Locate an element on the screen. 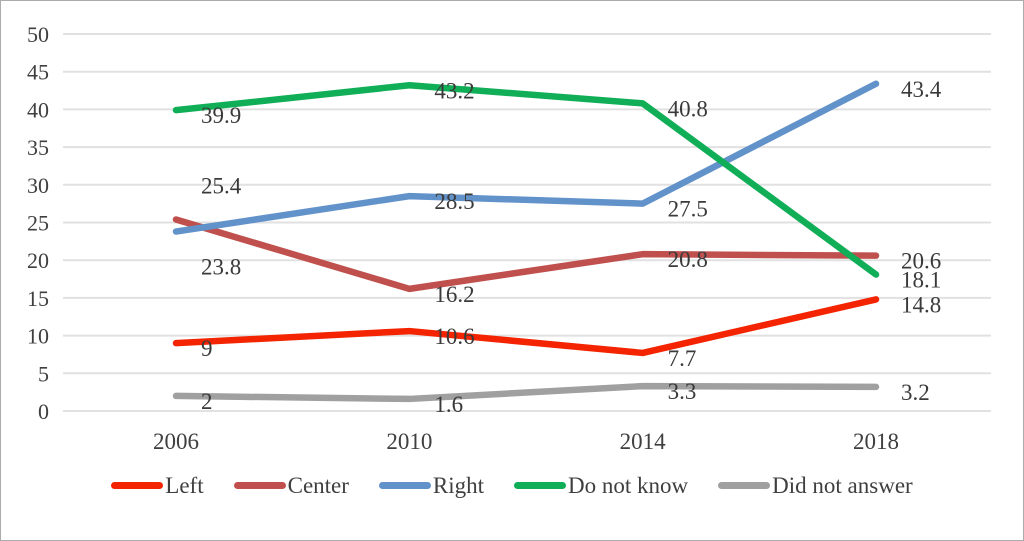 This screenshot has height=541, width=1024. series-line-center is located at coordinates (526, 254).